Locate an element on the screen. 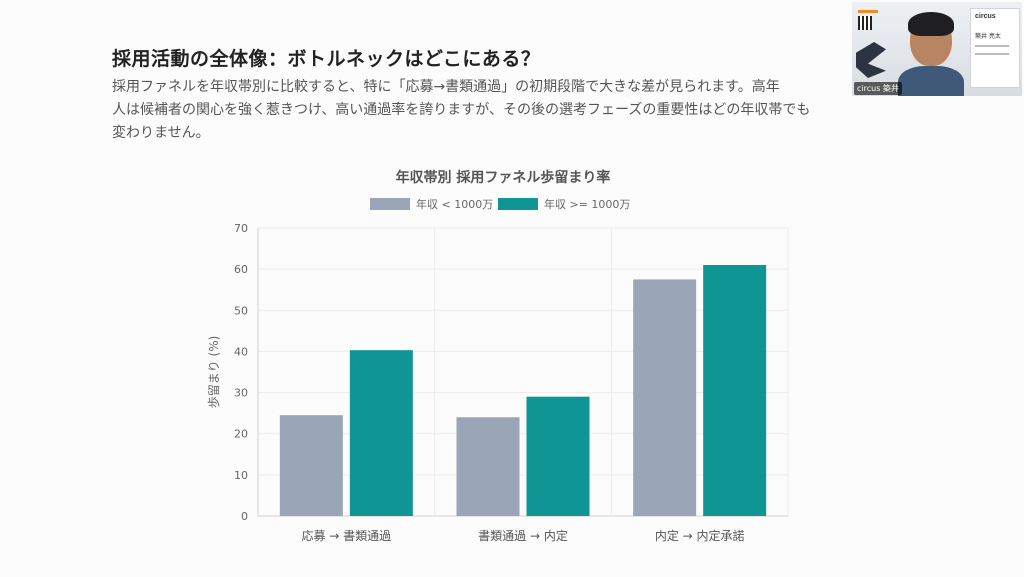 The width and height of the screenshot is (1024, 577). y-tick-label: 60 is located at coordinates (241, 269).